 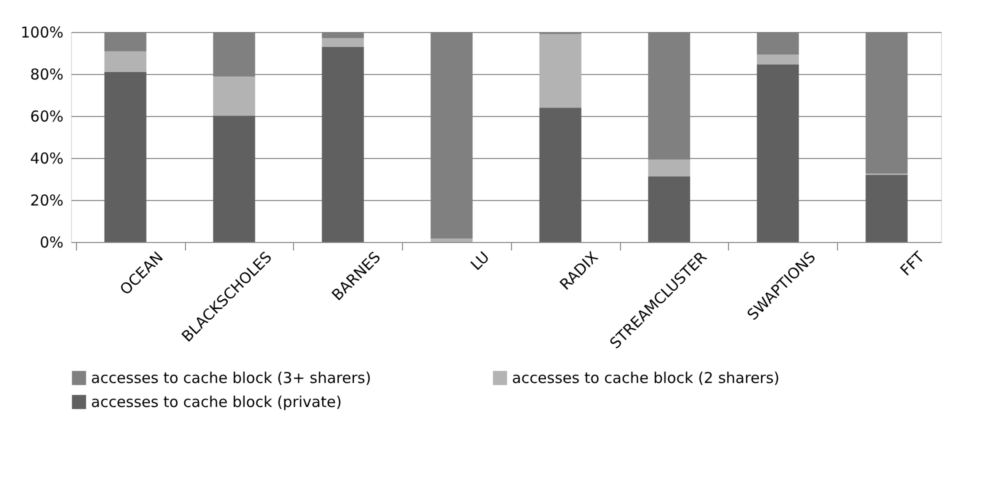 What do you see at coordinates (47, 75) in the screenshot?
I see `y-tick-label: 80%` at bounding box center [47, 75].